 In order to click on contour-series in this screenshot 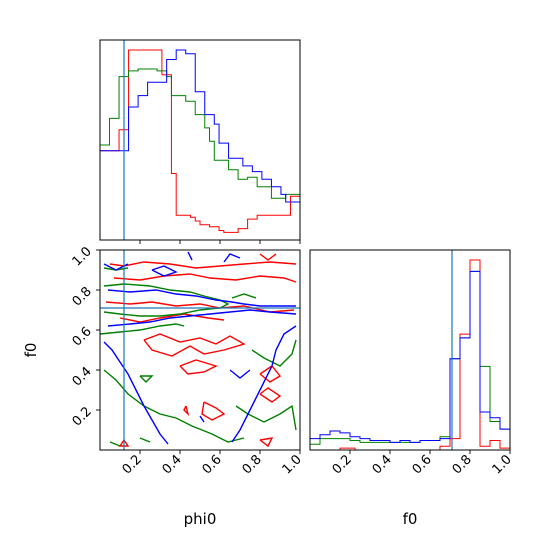, I will do `click(198, 349)`.